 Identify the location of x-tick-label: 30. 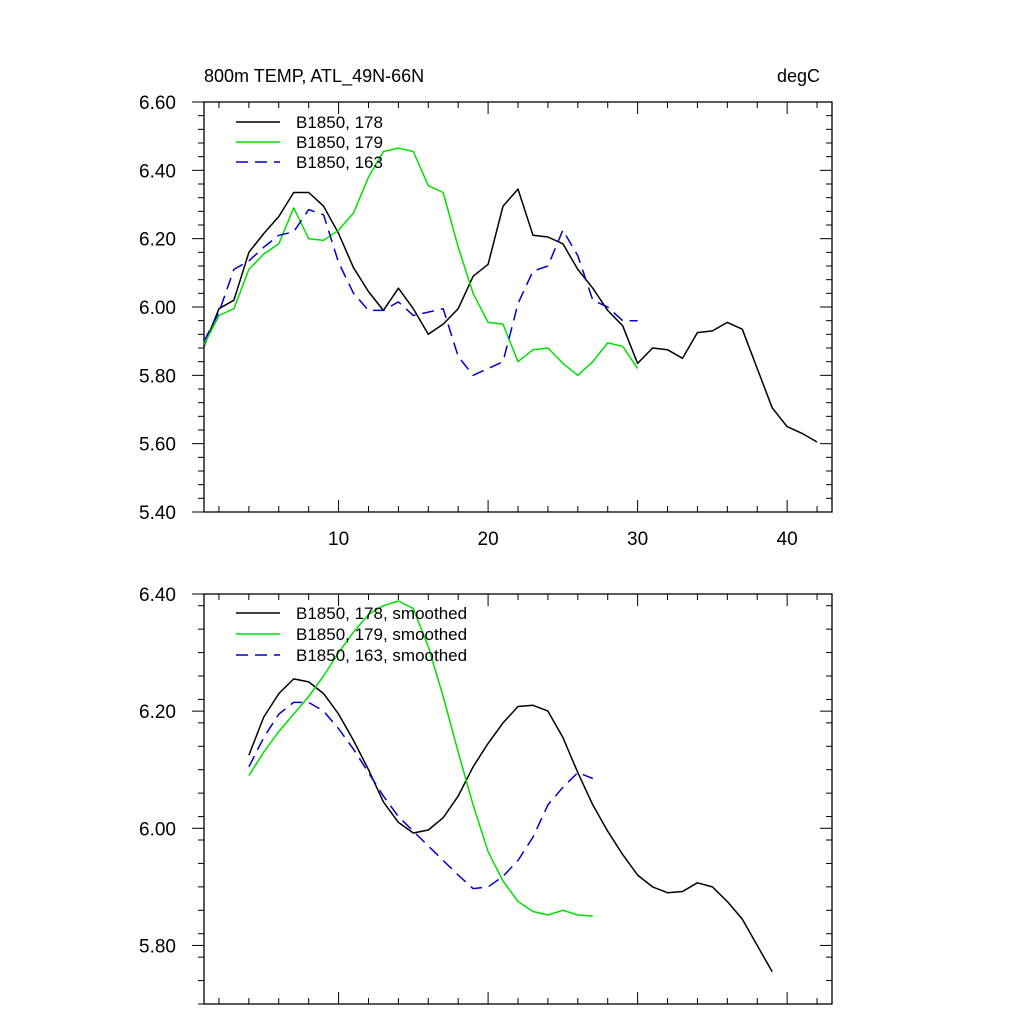
(637, 539).